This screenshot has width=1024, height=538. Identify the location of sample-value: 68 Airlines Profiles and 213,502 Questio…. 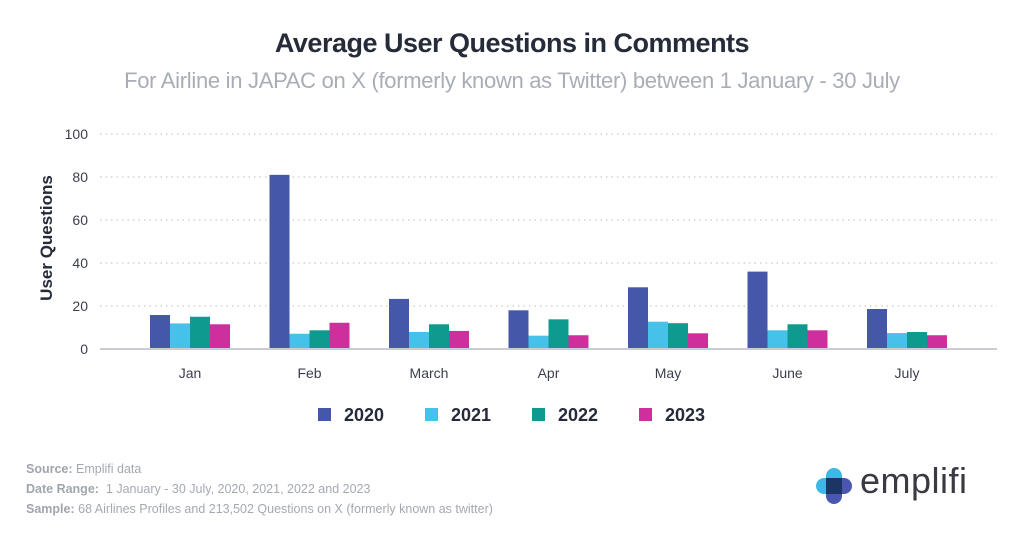
(285, 509).